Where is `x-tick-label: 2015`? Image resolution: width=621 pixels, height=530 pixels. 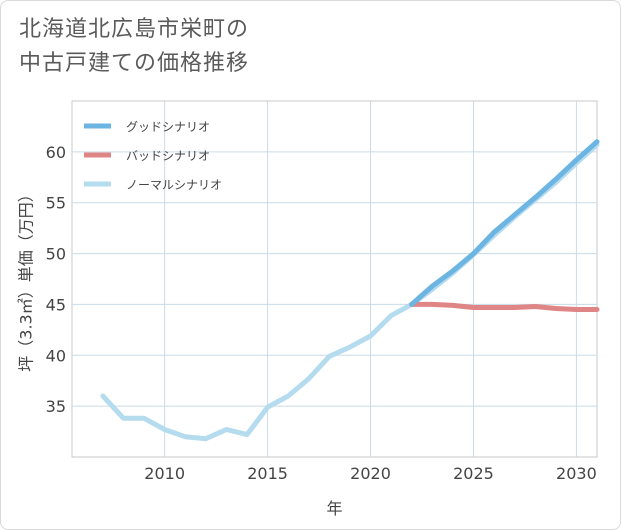
x-tick-label: 2015 is located at coordinates (267, 473).